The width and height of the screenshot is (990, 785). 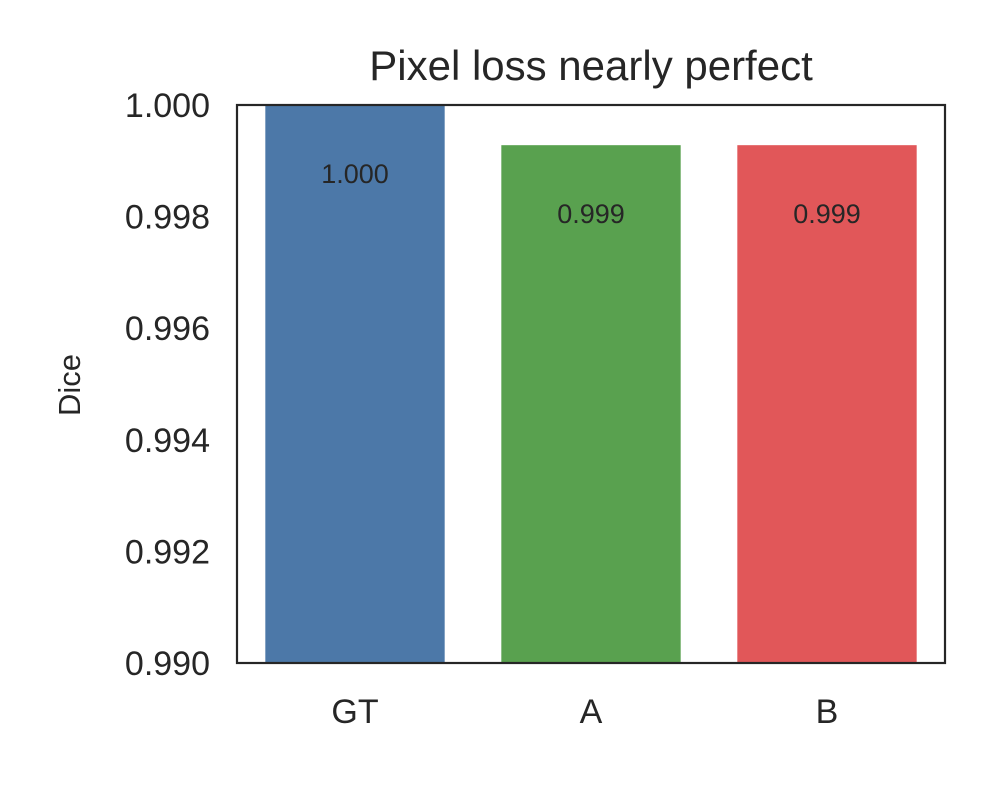 I want to click on bar-labels-group: 1.000 0.999 0.999, so click(x=591, y=194).